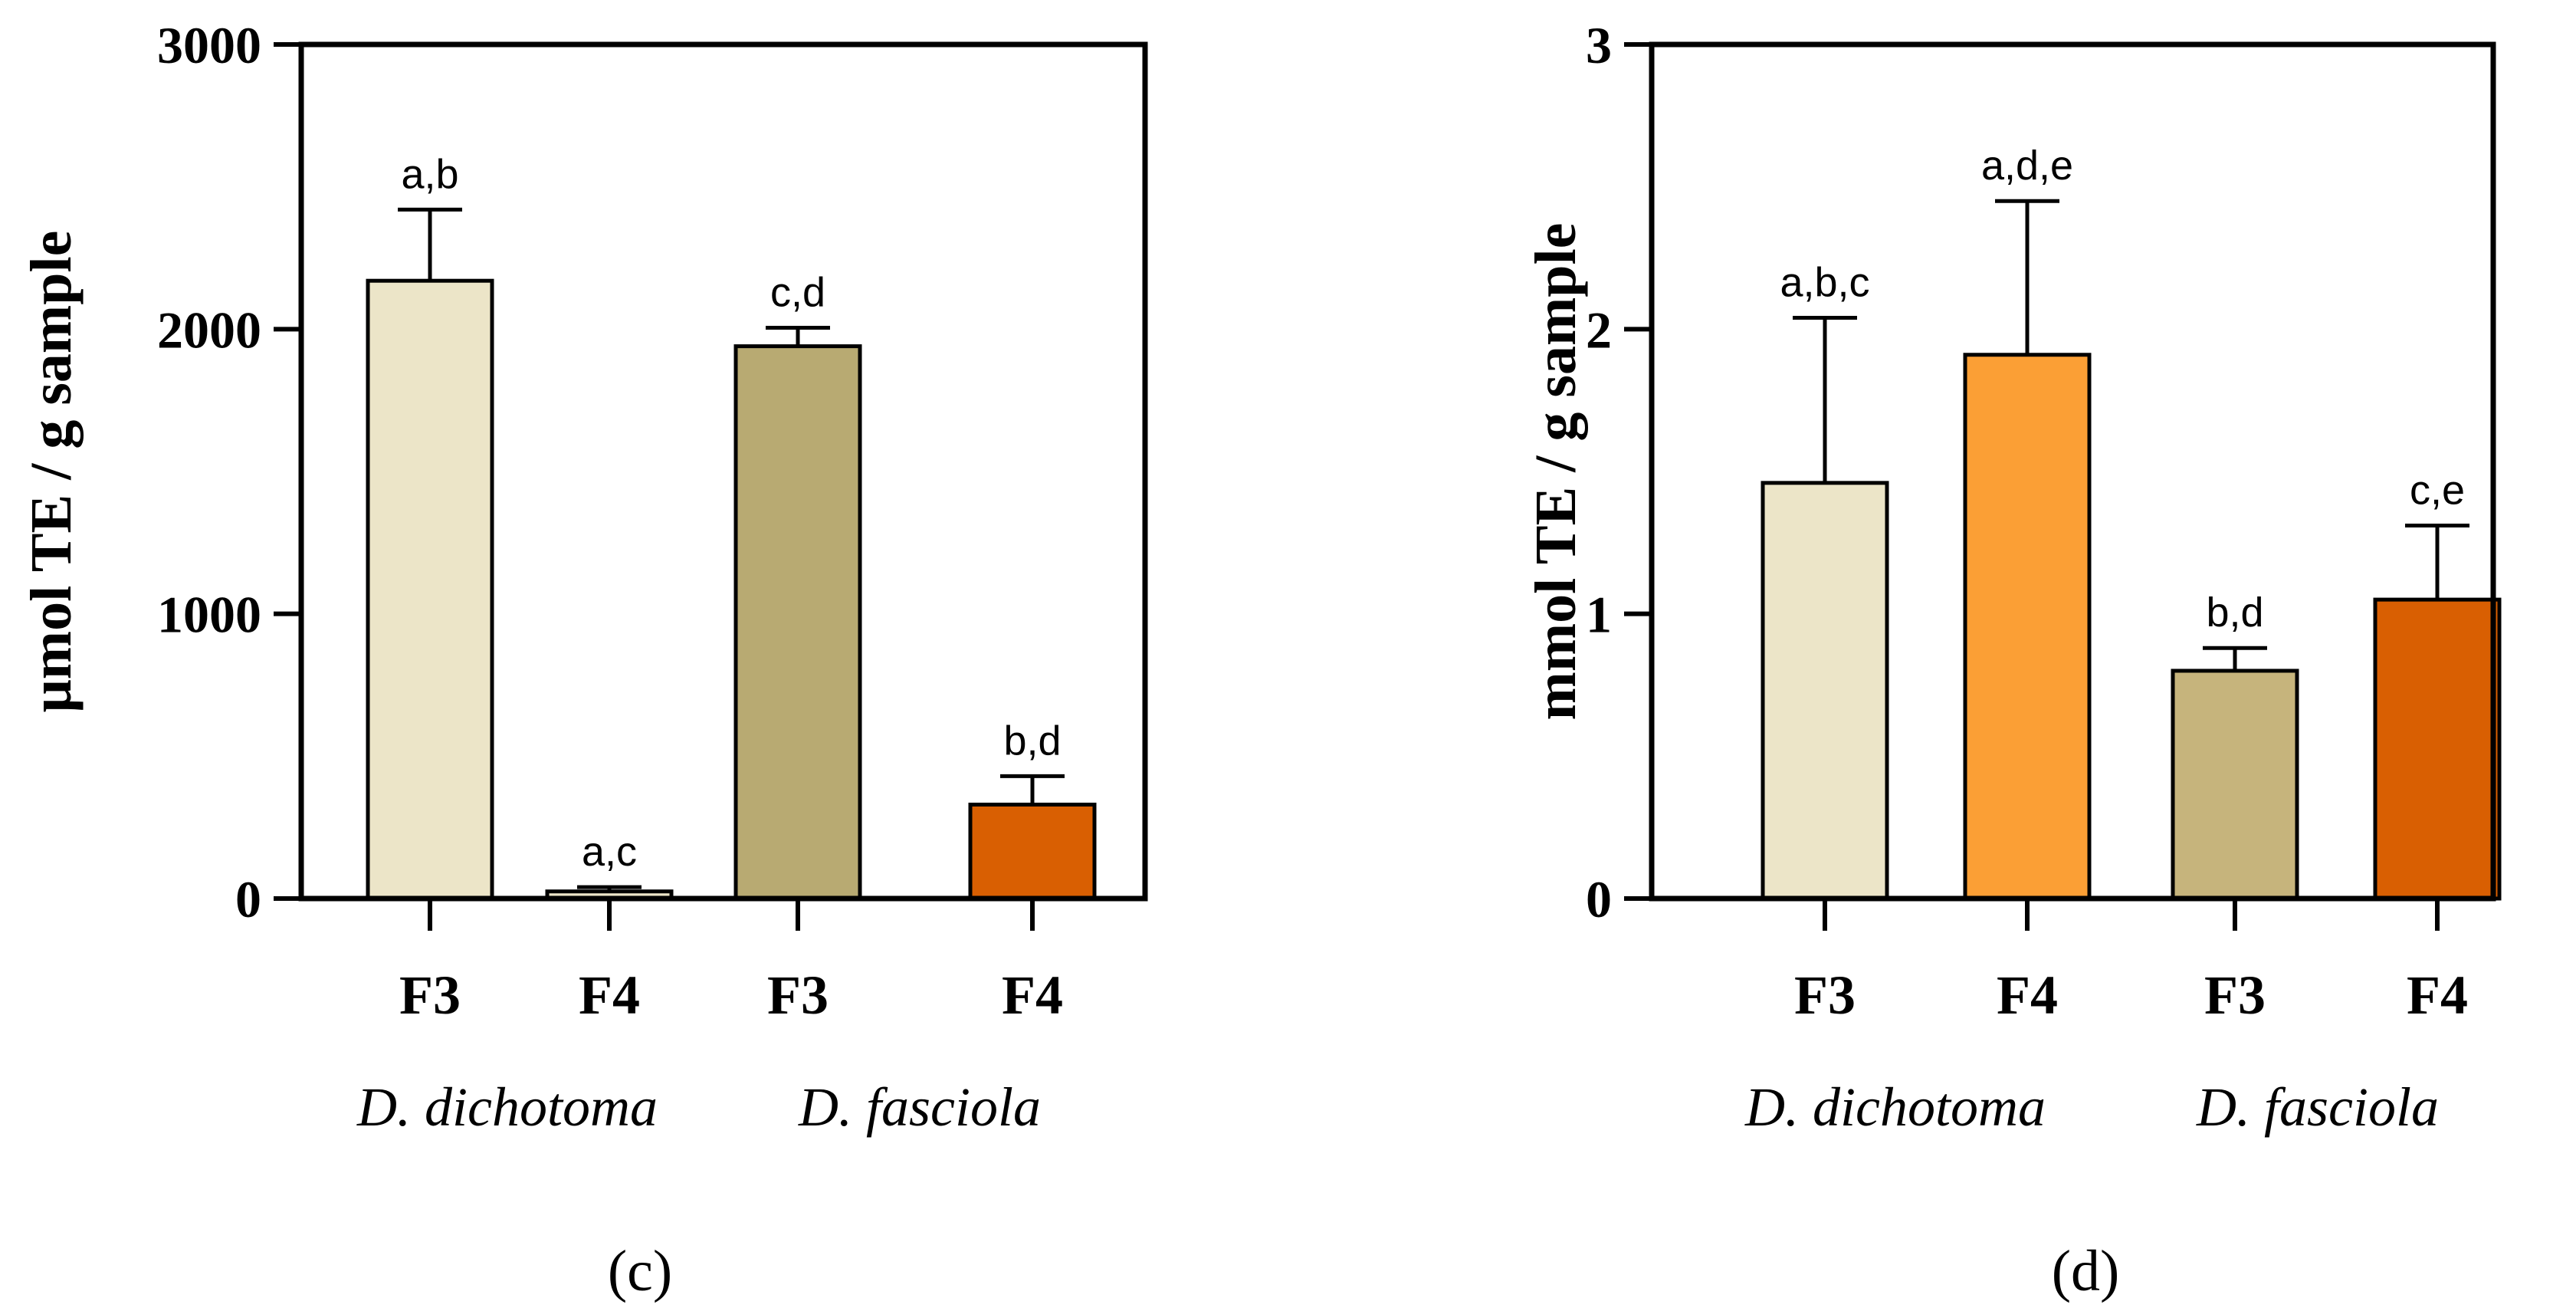 The image size is (2576, 1311). What do you see at coordinates (209, 45) in the screenshot?
I see `y-tick-label: 3000` at bounding box center [209, 45].